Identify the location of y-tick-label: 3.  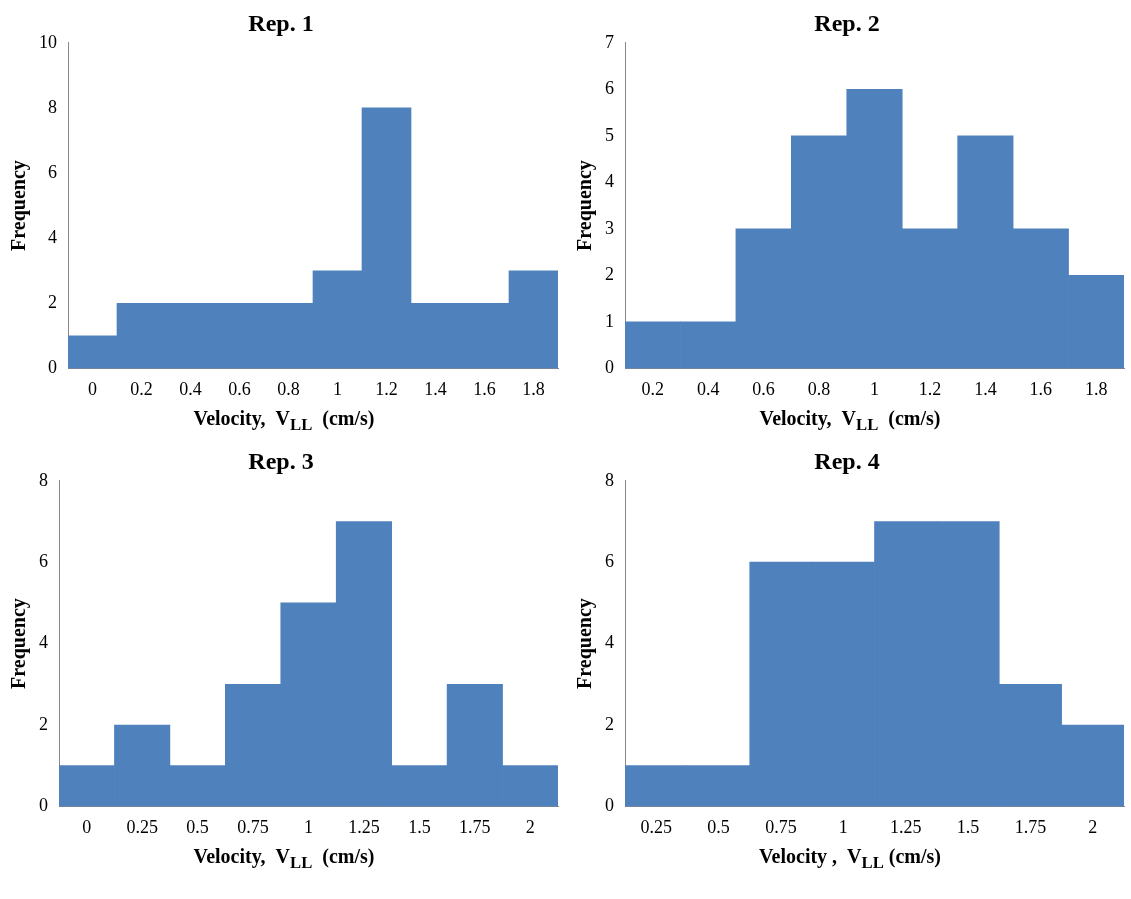
(609, 227).